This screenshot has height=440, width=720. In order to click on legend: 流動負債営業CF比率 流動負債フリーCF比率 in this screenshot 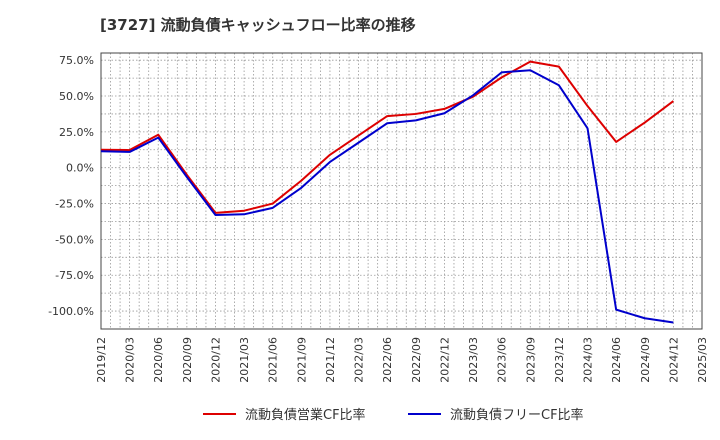, I will do `click(393, 415)`.